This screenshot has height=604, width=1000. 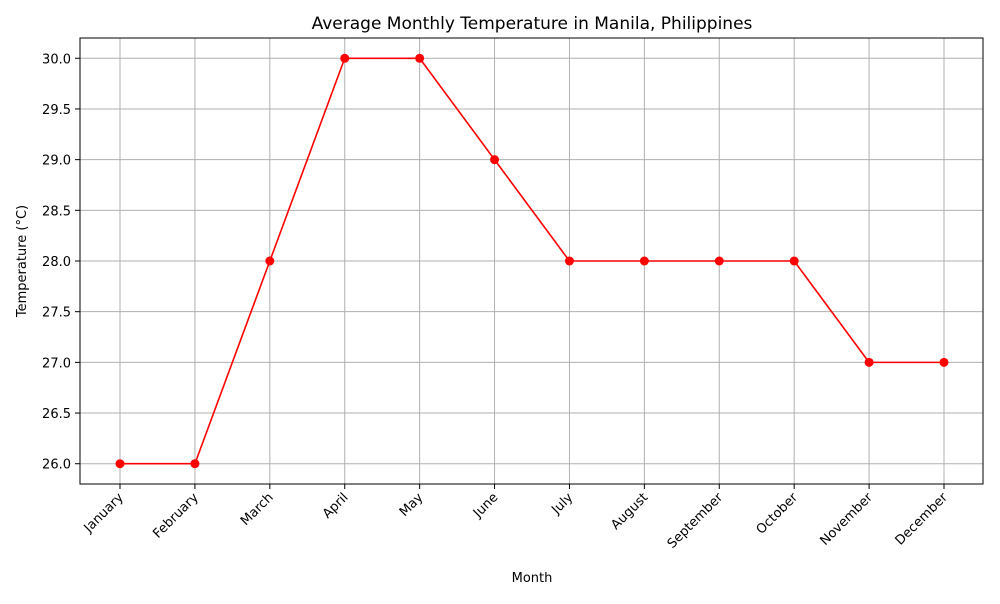 What do you see at coordinates (56, 465) in the screenshot?
I see `y-tick-label: 26.0` at bounding box center [56, 465].